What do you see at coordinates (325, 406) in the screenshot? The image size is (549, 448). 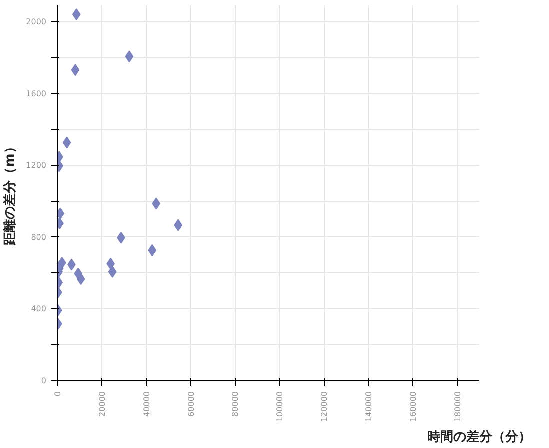 I see `x-tick-label: 120000` at bounding box center [325, 406].